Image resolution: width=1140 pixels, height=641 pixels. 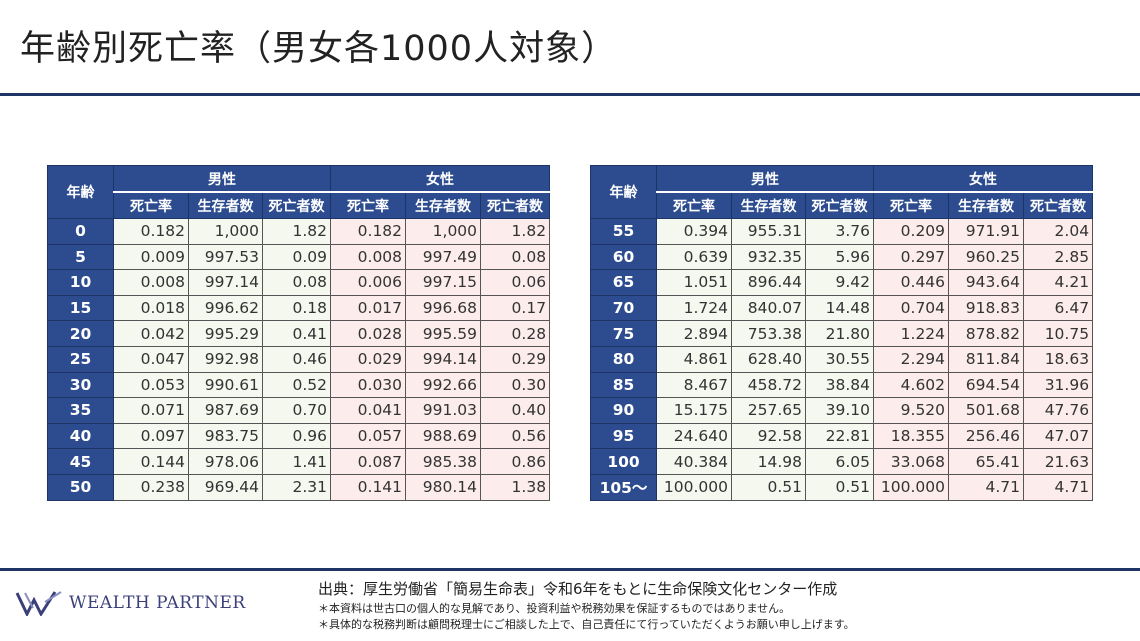 What do you see at coordinates (911, 257) in the screenshot?
I see `female-cell: 0.297` at bounding box center [911, 257].